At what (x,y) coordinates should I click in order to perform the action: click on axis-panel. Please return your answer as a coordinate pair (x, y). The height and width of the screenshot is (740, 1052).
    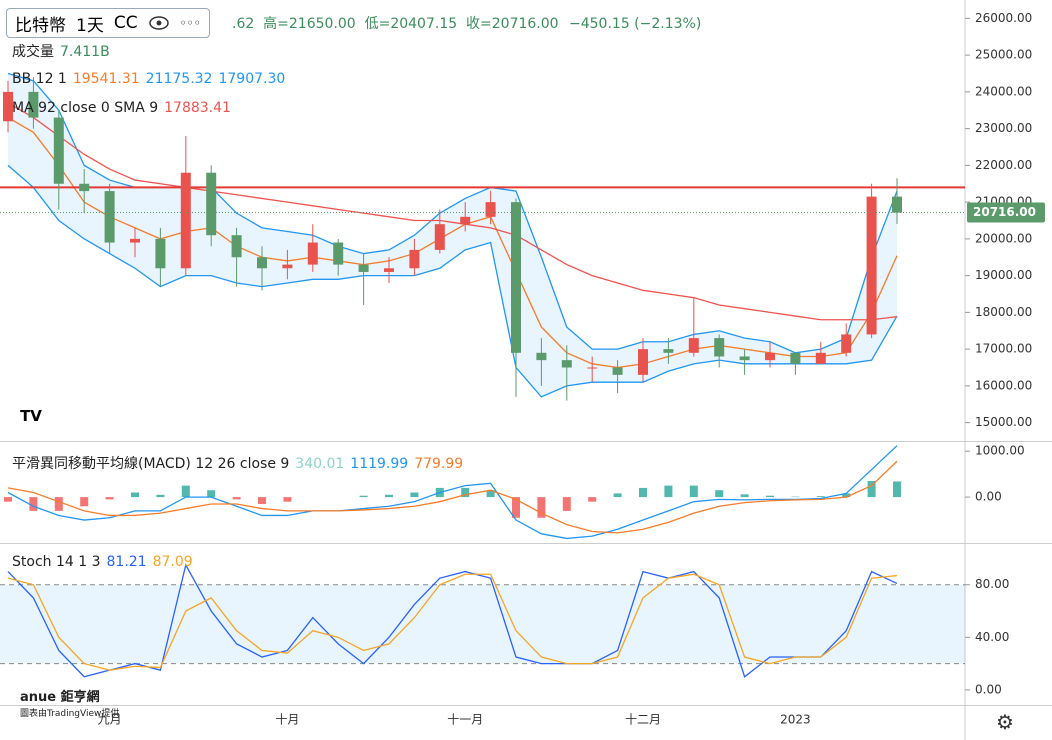
    Looking at the image, I should click on (1008, 370).